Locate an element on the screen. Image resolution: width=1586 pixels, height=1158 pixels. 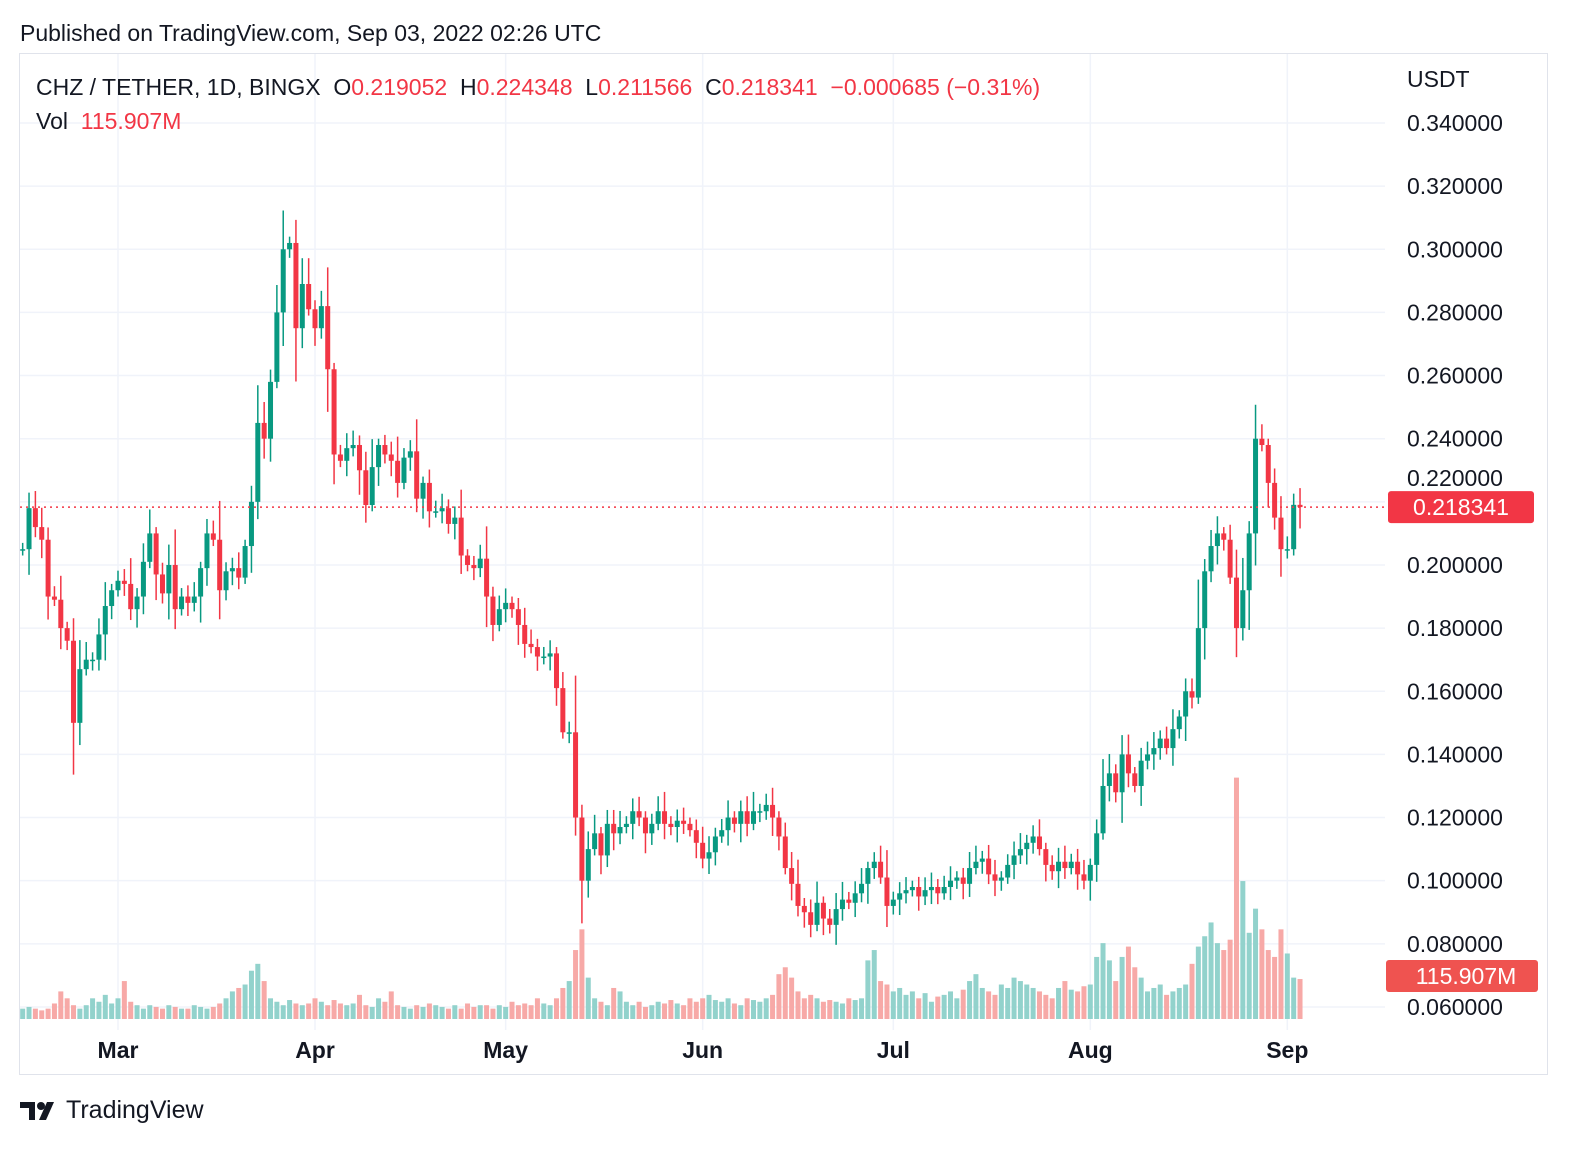
volume-label: Vol is located at coordinates (52, 121).